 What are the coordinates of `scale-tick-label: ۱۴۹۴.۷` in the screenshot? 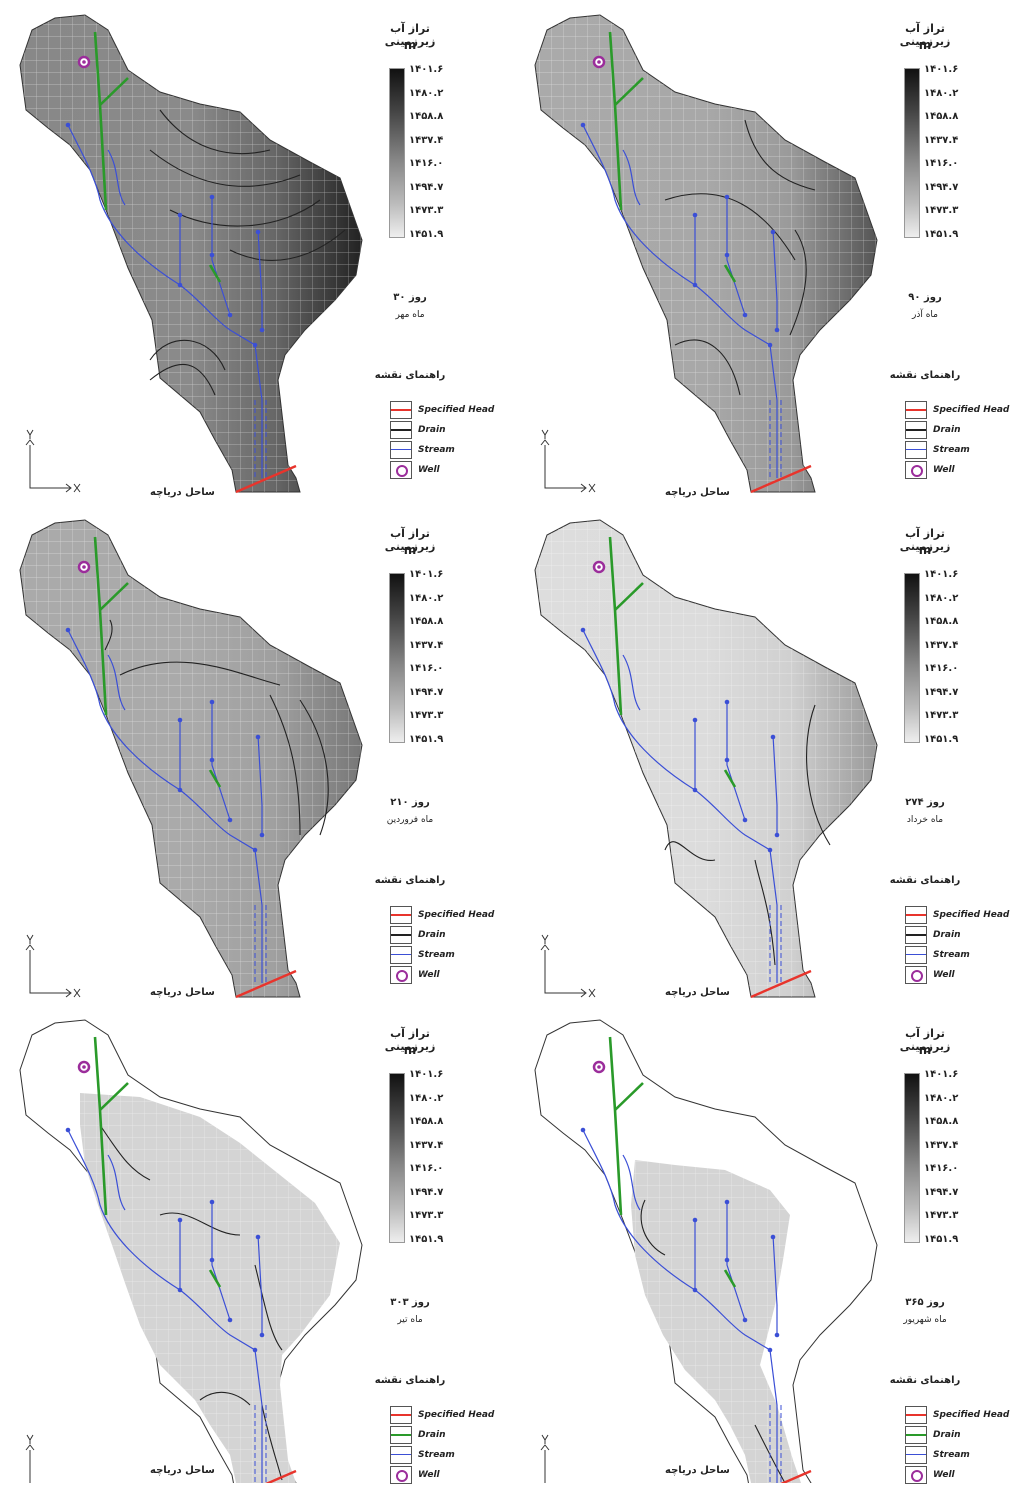 It's located at (941, 187).